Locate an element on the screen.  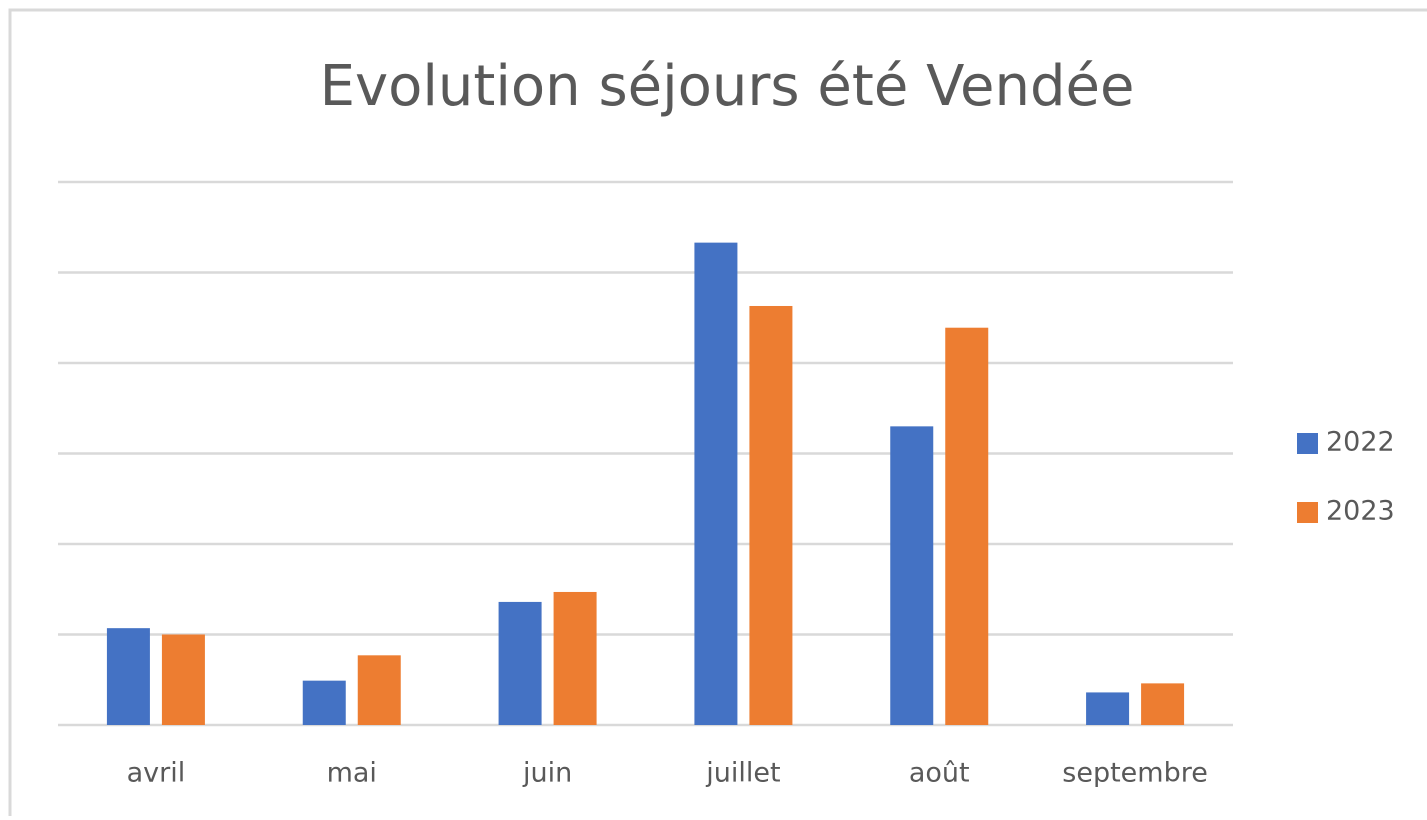
legend-label: 2023 is located at coordinates (1360, 511).